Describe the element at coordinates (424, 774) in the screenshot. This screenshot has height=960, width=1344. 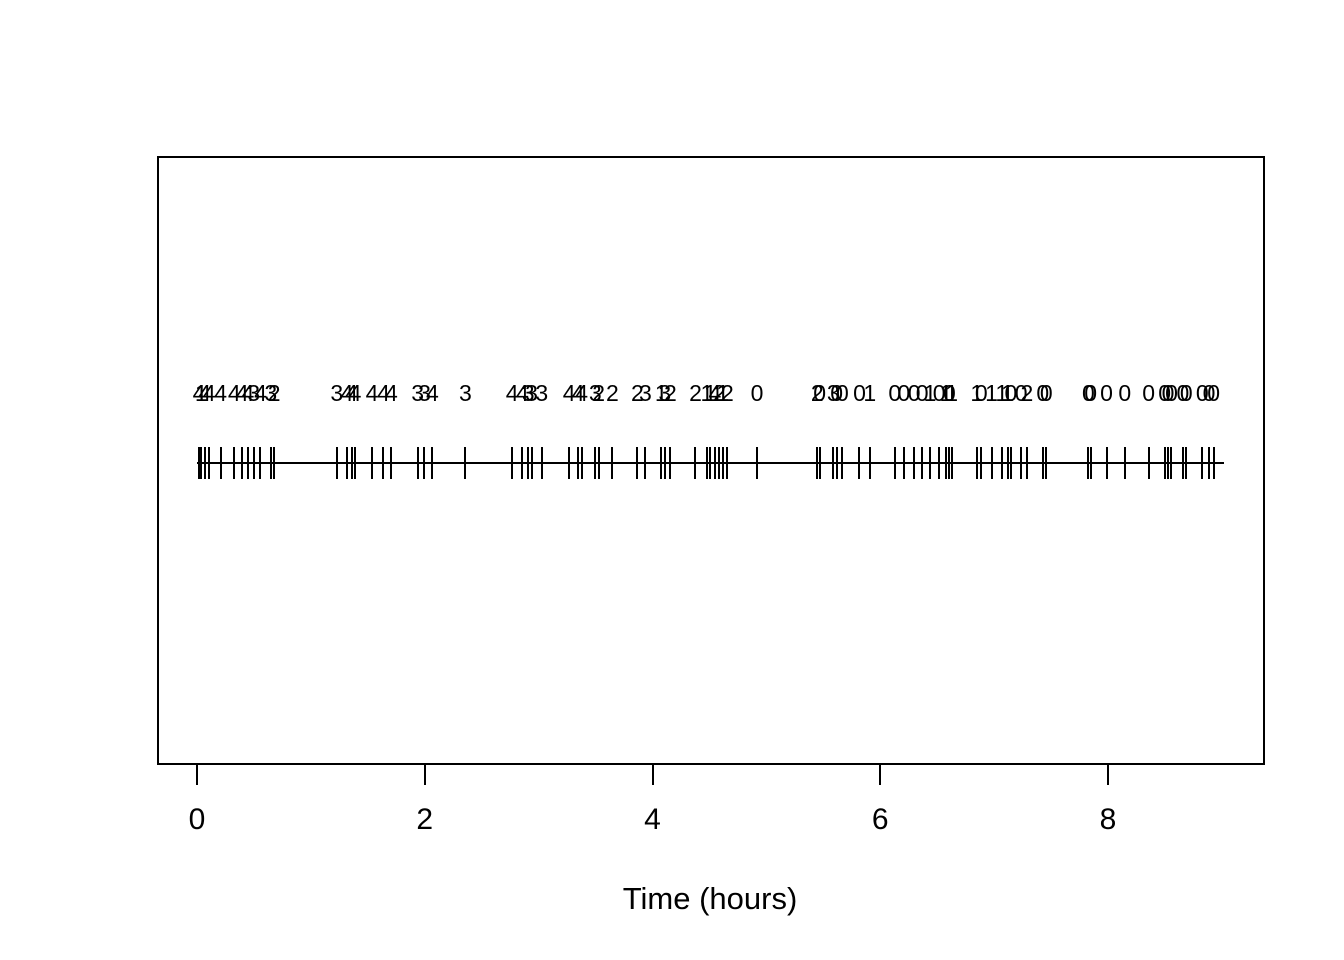
I see `x-axis-tick` at that location.